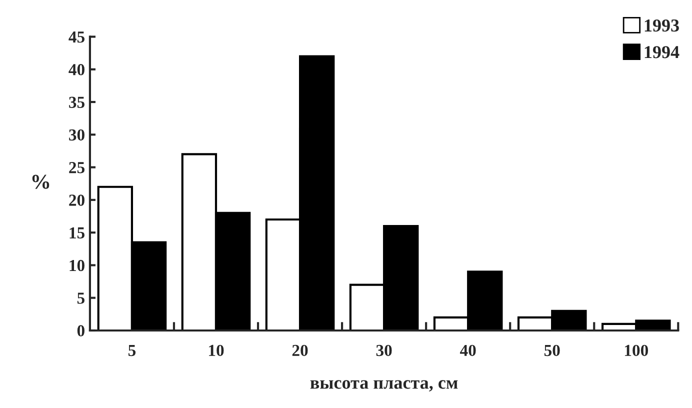  Describe the element at coordinates (468, 350) in the screenshot. I see `x-tick-label: 40` at that location.